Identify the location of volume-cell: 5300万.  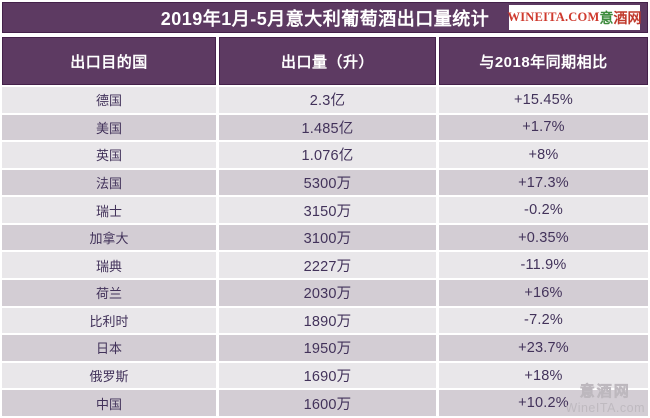
(327, 182).